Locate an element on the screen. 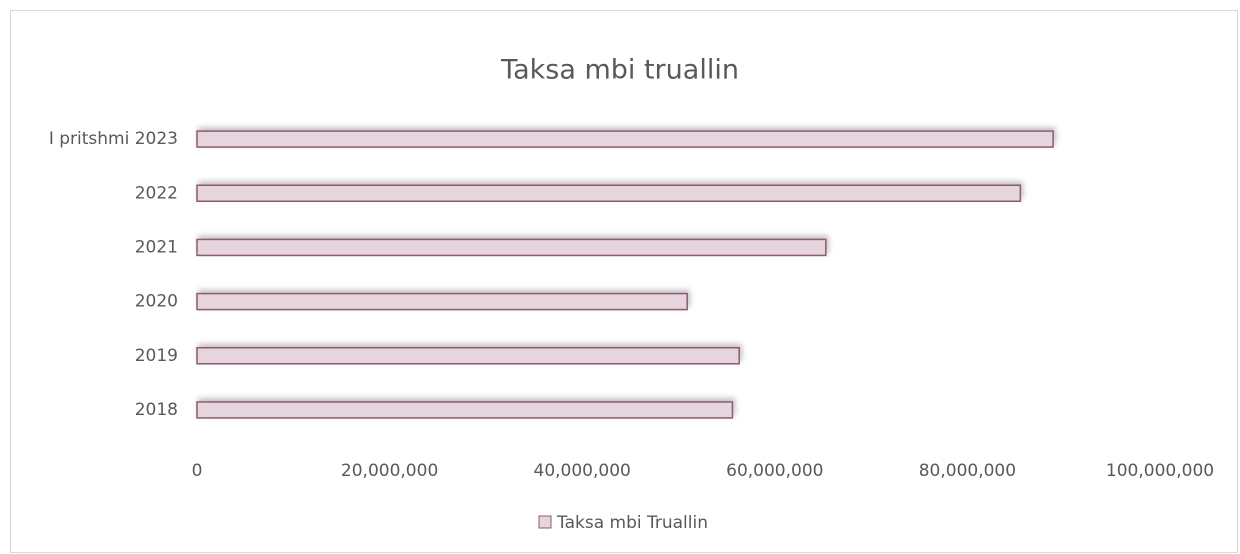  chart-title: Taksa mbi truallin is located at coordinates (619, 70).